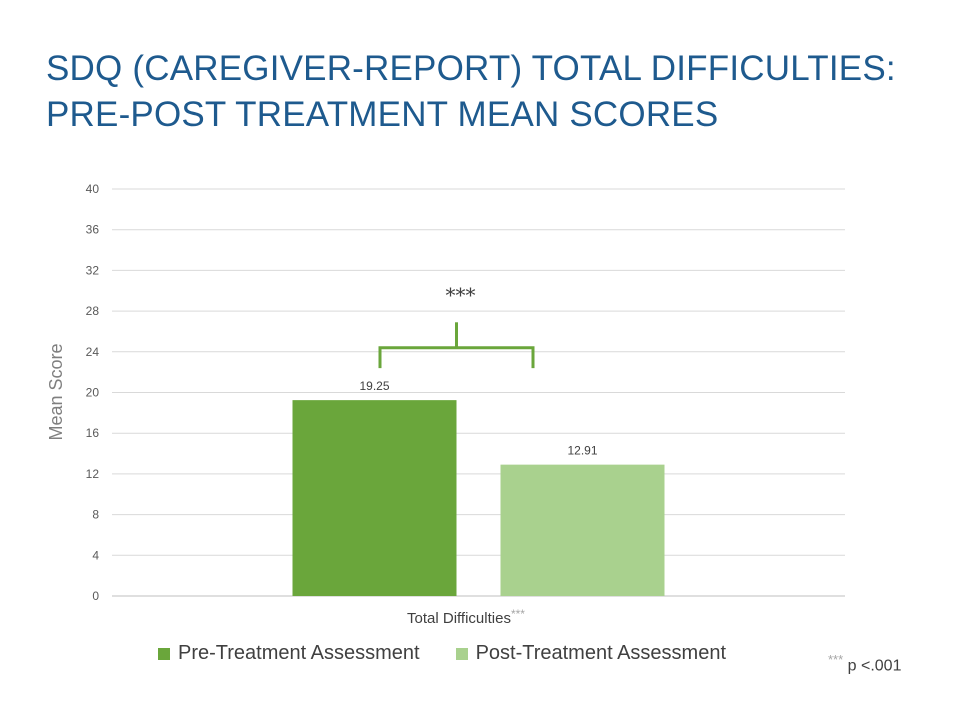 The image size is (960, 720). What do you see at coordinates (95, 515) in the screenshot?
I see `y-tick-label: 8` at bounding box center [95, 515].